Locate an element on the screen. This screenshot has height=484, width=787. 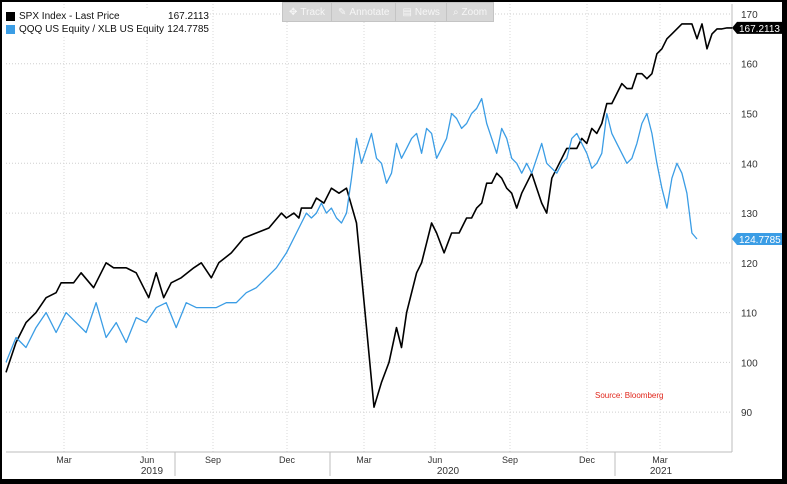
y-tick-label: 170 is located at coordinates (749, 15).